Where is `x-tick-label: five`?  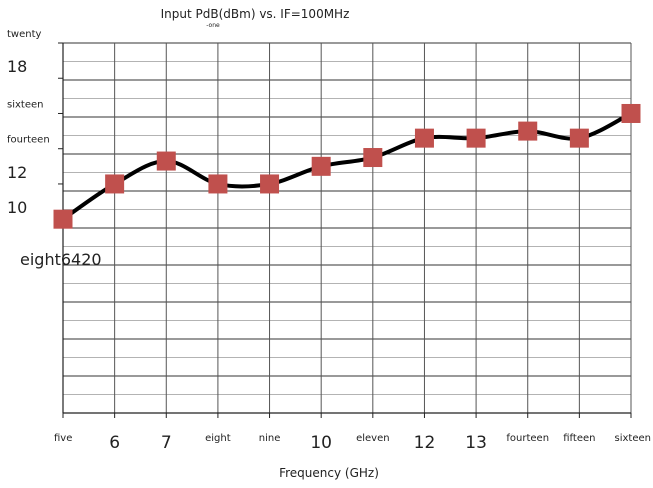 x-tick-label: five is located at coordinates (63, 438).